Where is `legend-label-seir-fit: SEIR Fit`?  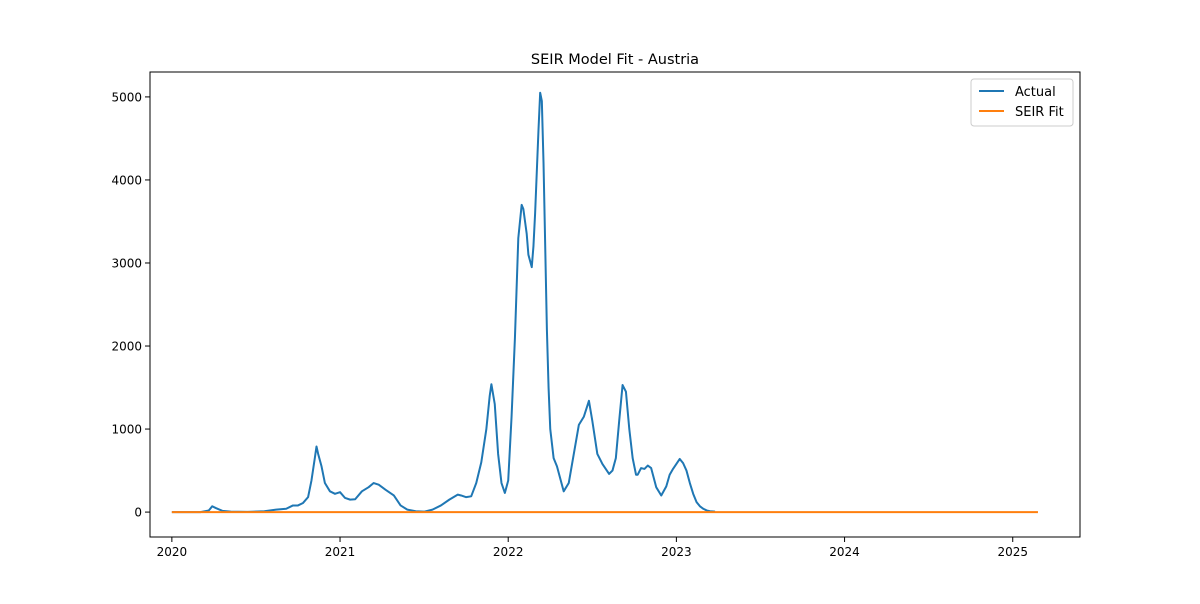 legend-label-seir-fit: SEIR Fit is located at coordinates (1039, 112).